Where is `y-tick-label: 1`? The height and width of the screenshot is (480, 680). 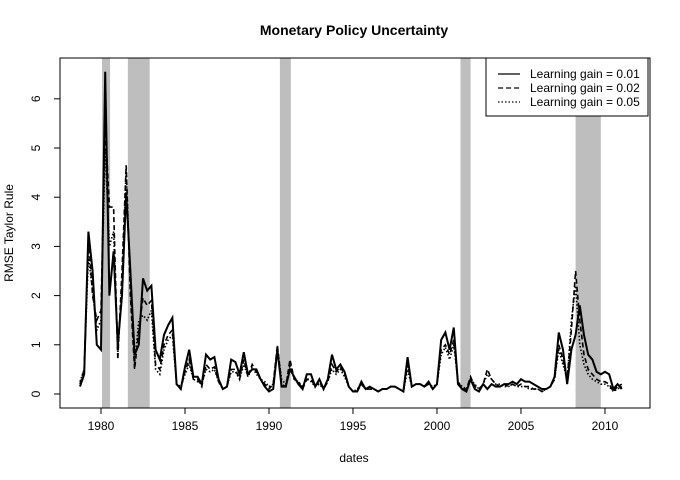 y-tick-label: 1 is located at coordinates (36, 344).